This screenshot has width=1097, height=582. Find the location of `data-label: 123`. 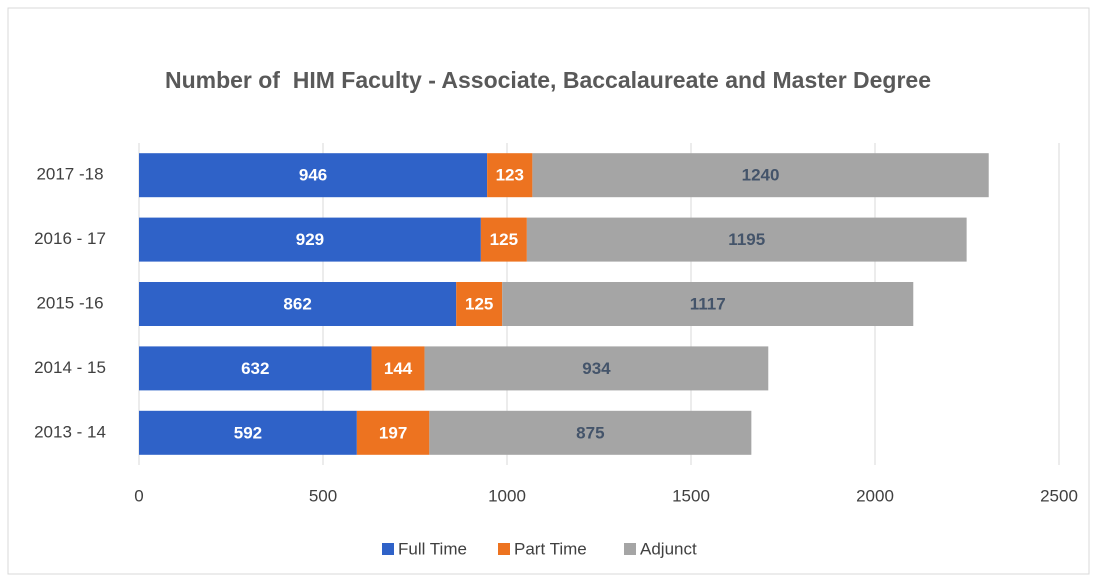

data-label: 123 is located at coordinates (510, 175).